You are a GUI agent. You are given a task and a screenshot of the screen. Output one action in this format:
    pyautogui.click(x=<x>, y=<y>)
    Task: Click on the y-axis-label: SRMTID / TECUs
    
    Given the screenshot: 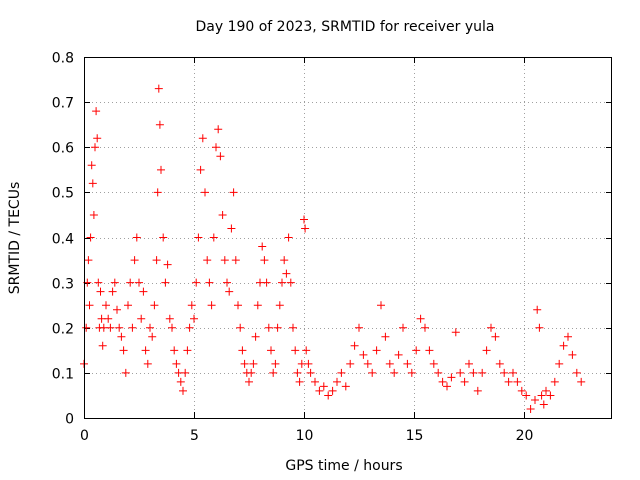 What is the action you would take?
    pyautogui.click(x=15, y=238)
    